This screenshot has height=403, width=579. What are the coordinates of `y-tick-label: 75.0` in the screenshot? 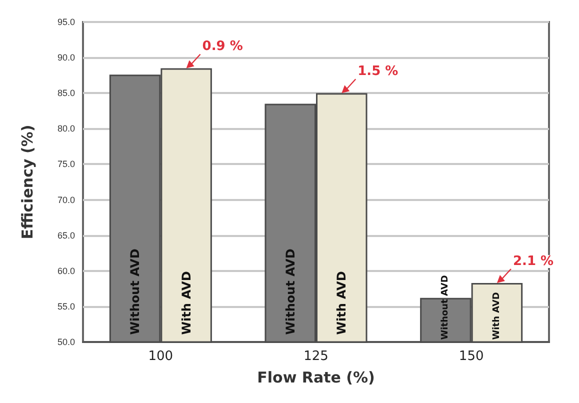 It's located at (66, 164).